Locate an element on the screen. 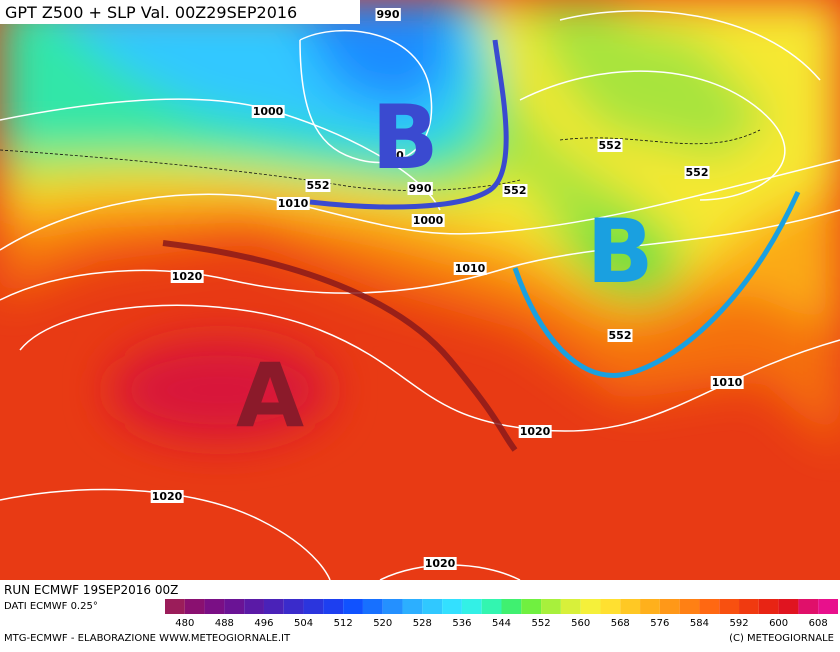  colorbar-tick-label: 504 is located at coordinates (303, 623).